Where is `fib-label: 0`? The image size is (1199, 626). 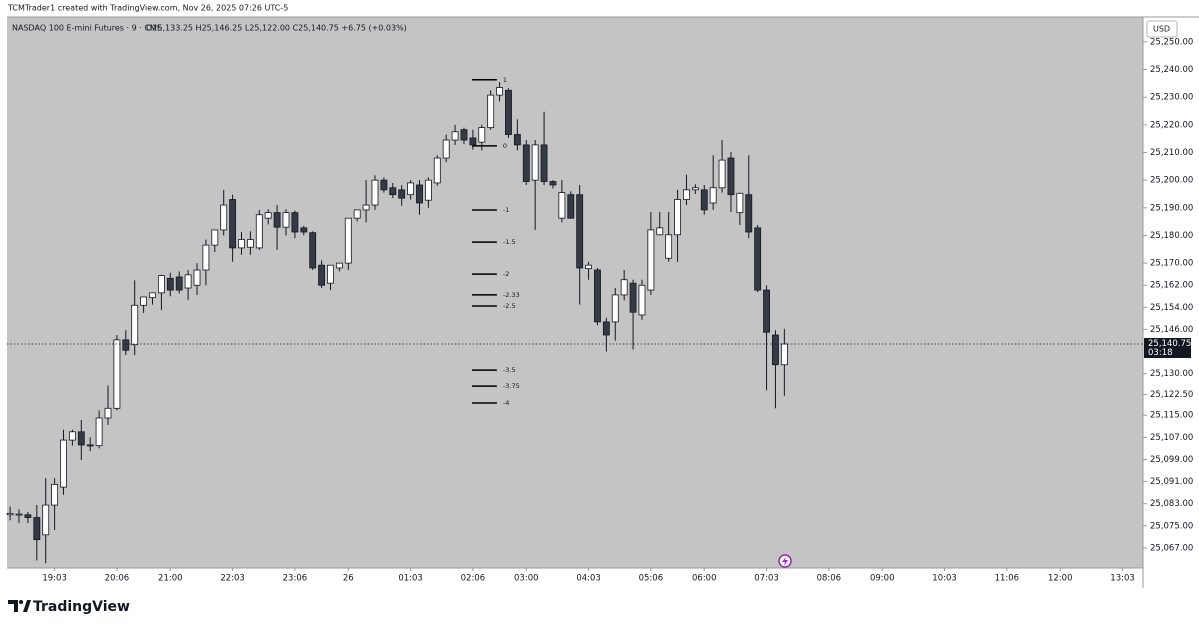
fib-label: 0 is located at coordinates (505, 146).